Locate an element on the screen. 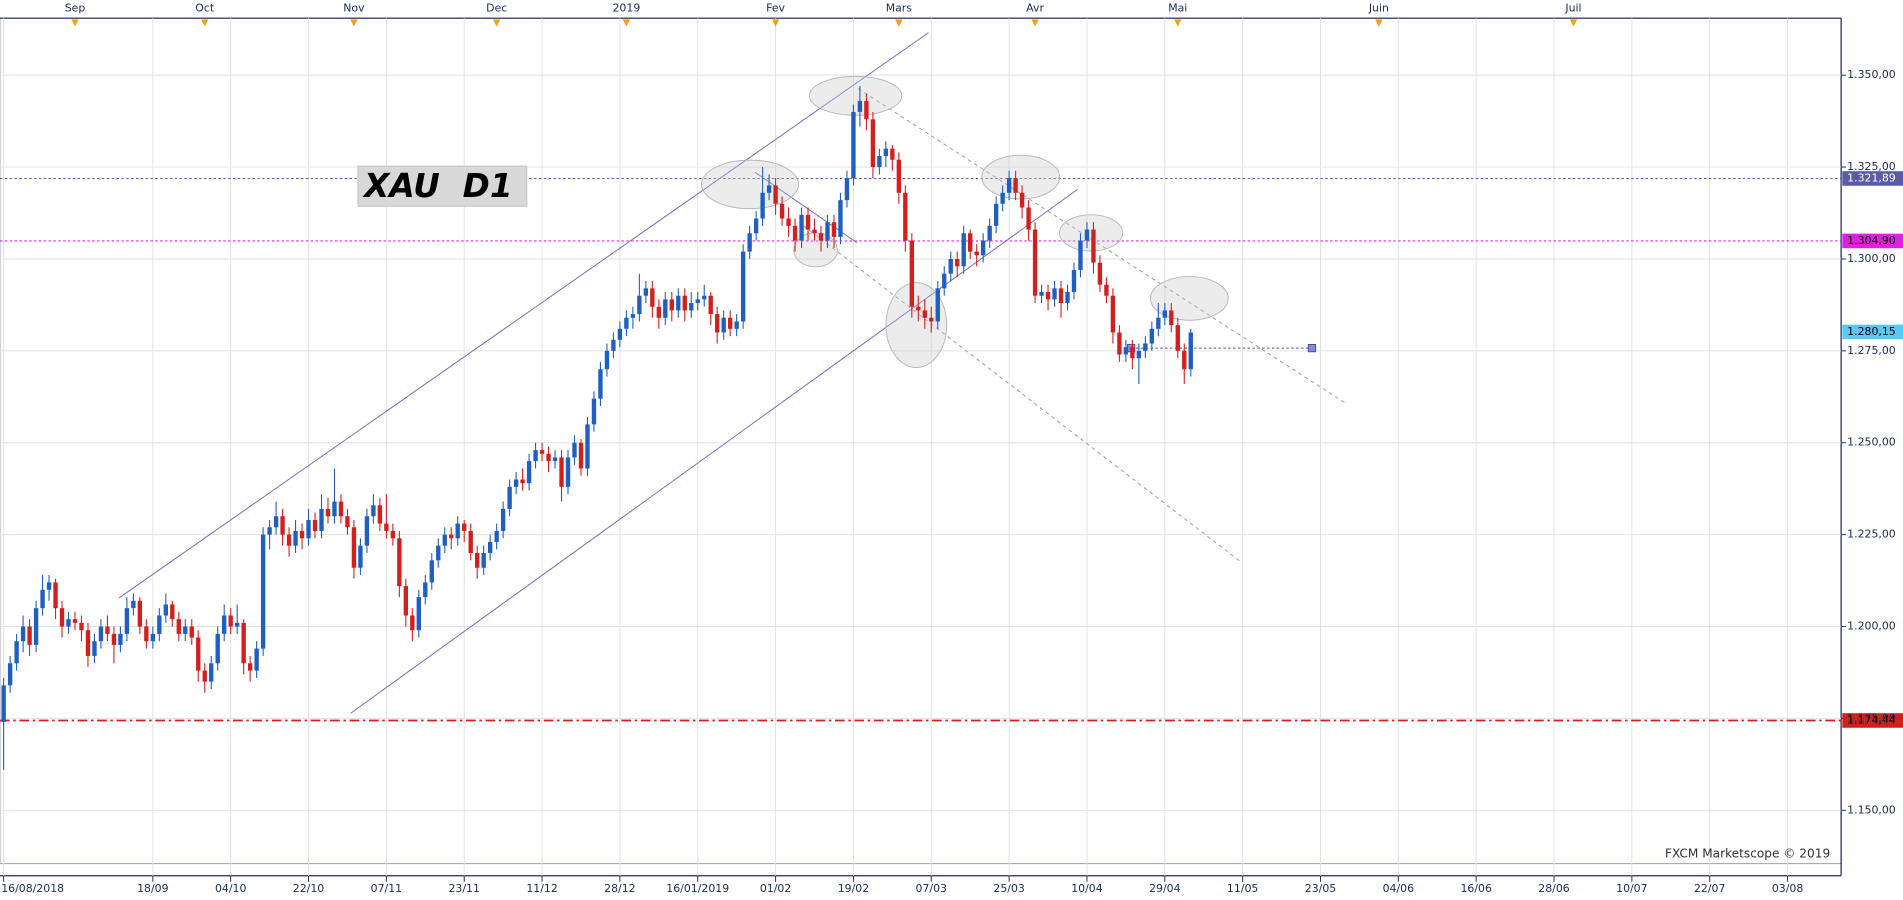  x-tick-label: 16/06 is located at coordinates (1476, 888).